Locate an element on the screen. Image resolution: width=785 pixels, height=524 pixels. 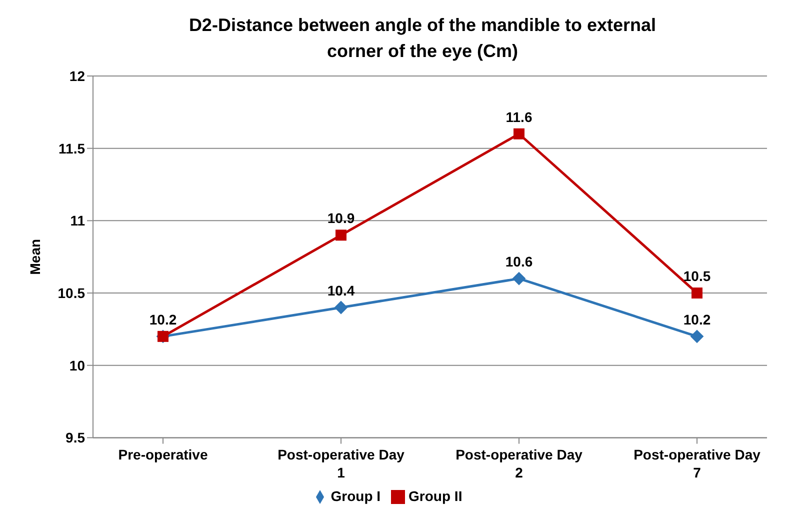
y-tick-label: 10 is located at coordinates (77, 365).